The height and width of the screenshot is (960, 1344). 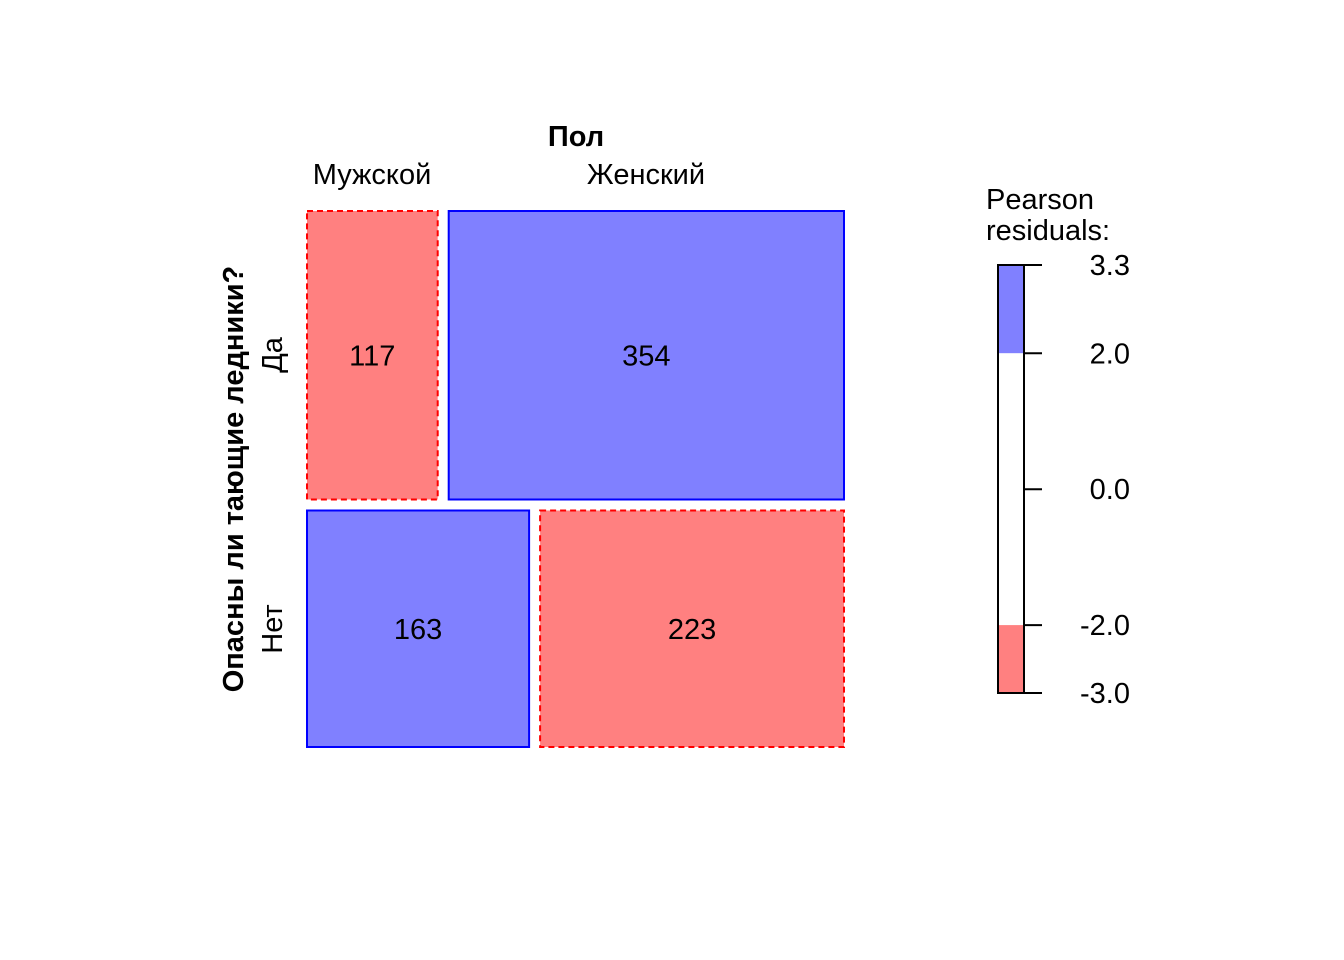 I want to click on legend-ticks: 3.3 2.0 0.0 -2.0 -3.0, so click(x=1077, y=480).